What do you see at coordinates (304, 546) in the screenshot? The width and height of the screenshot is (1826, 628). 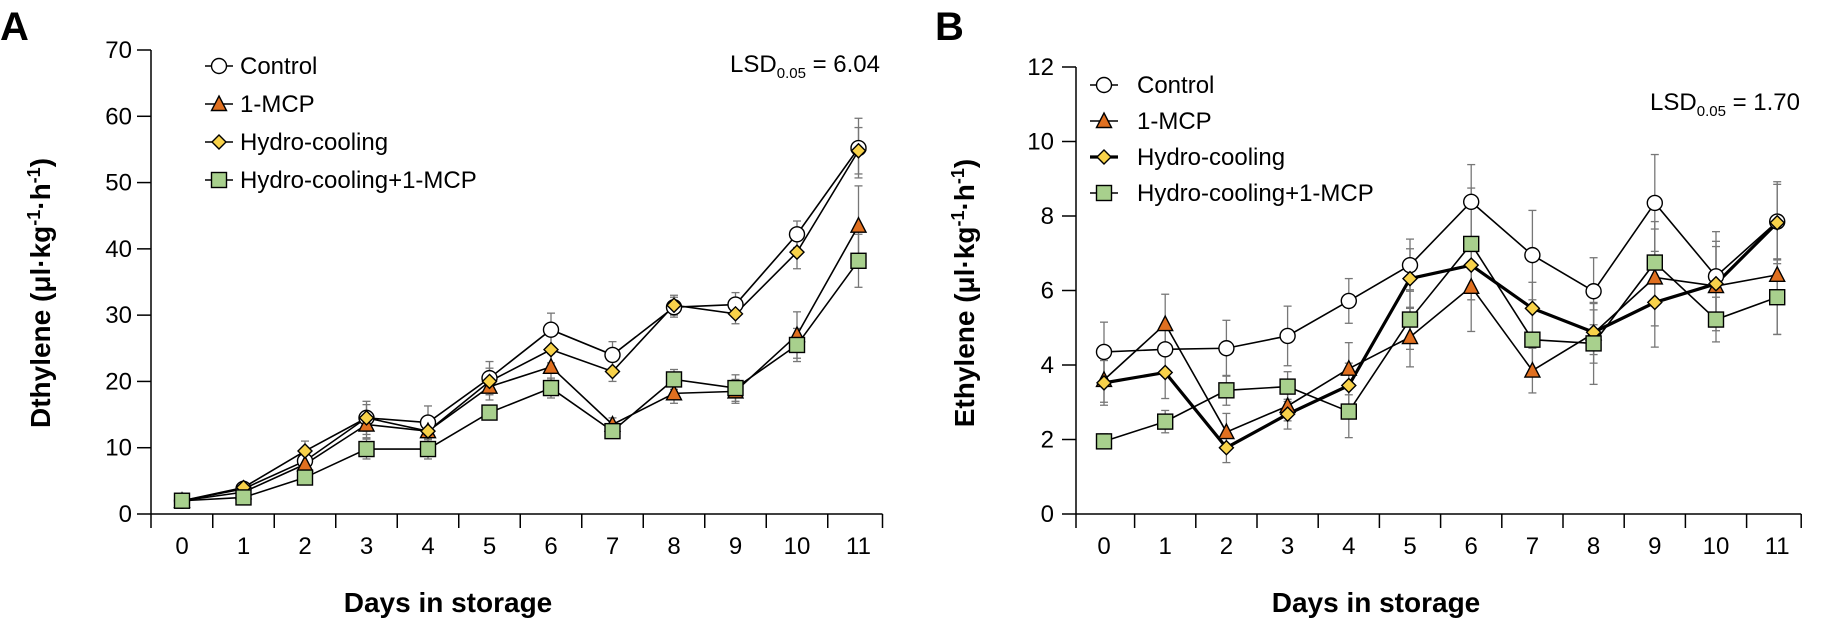 I see `panel-a-x-tick-label: 2` at bounding box center [304, 546].